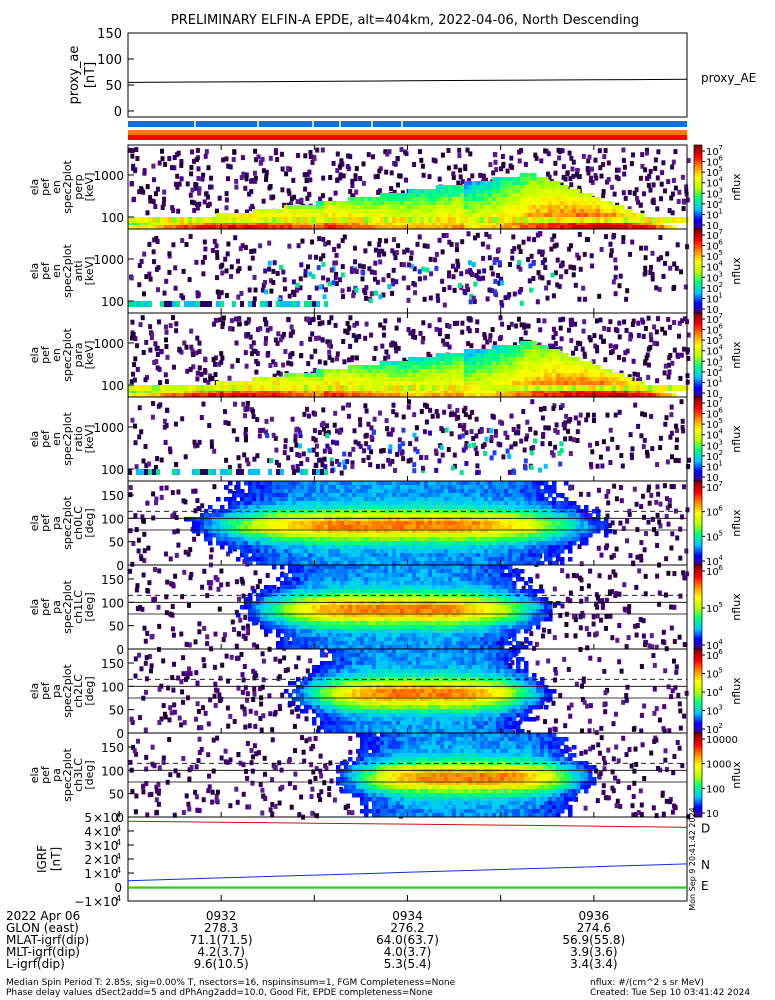 This screenshot has height=1000, width=775. Describe the element at coordinates (720, 369) in the screenshot. I see `colorbar-tick-exp: 2` at that location.